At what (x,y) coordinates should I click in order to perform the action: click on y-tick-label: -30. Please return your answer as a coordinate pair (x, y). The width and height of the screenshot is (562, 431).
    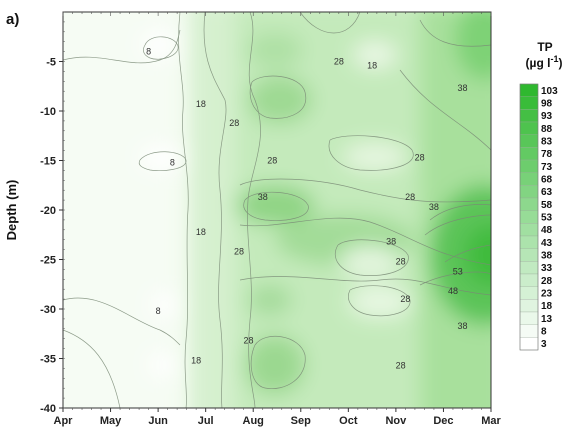
    Looking at the image, I should click on (48, 310).